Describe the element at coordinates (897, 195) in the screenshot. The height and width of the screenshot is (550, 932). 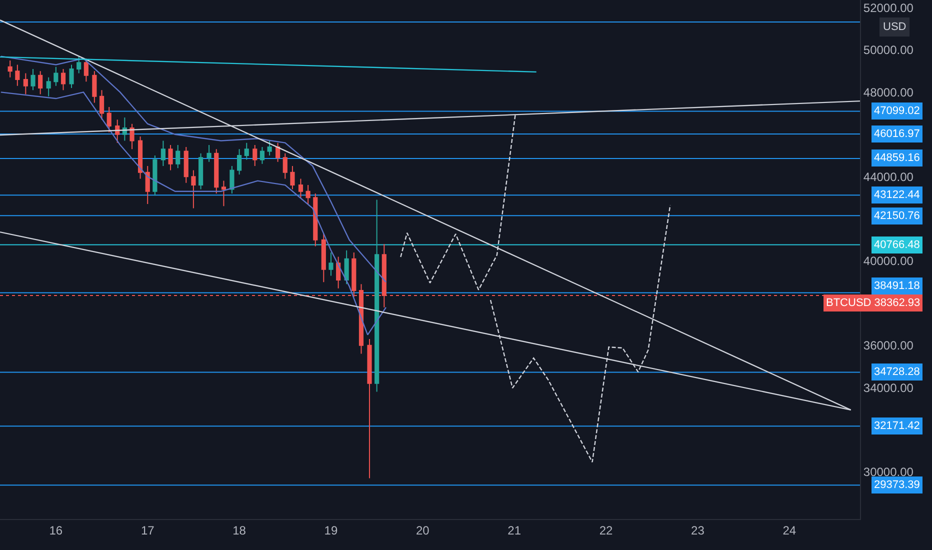
I see `ref-line-label: 43122.44` at that location.